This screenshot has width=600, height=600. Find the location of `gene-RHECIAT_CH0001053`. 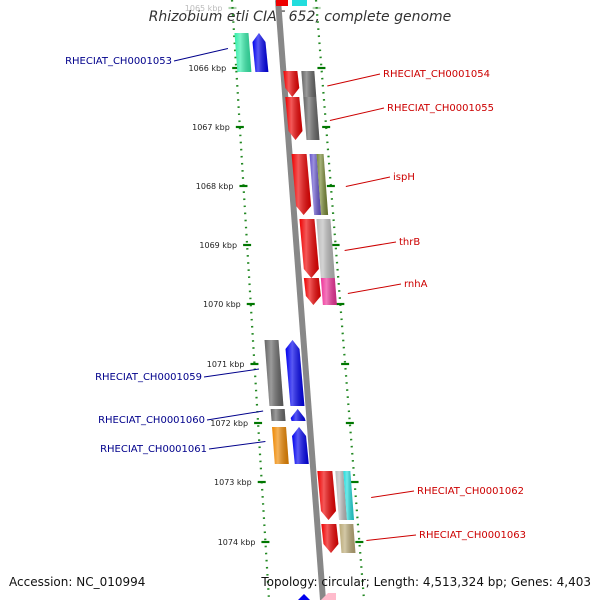

gene-RHECIAT_CH0001053 is located at coordinates (251, 52).